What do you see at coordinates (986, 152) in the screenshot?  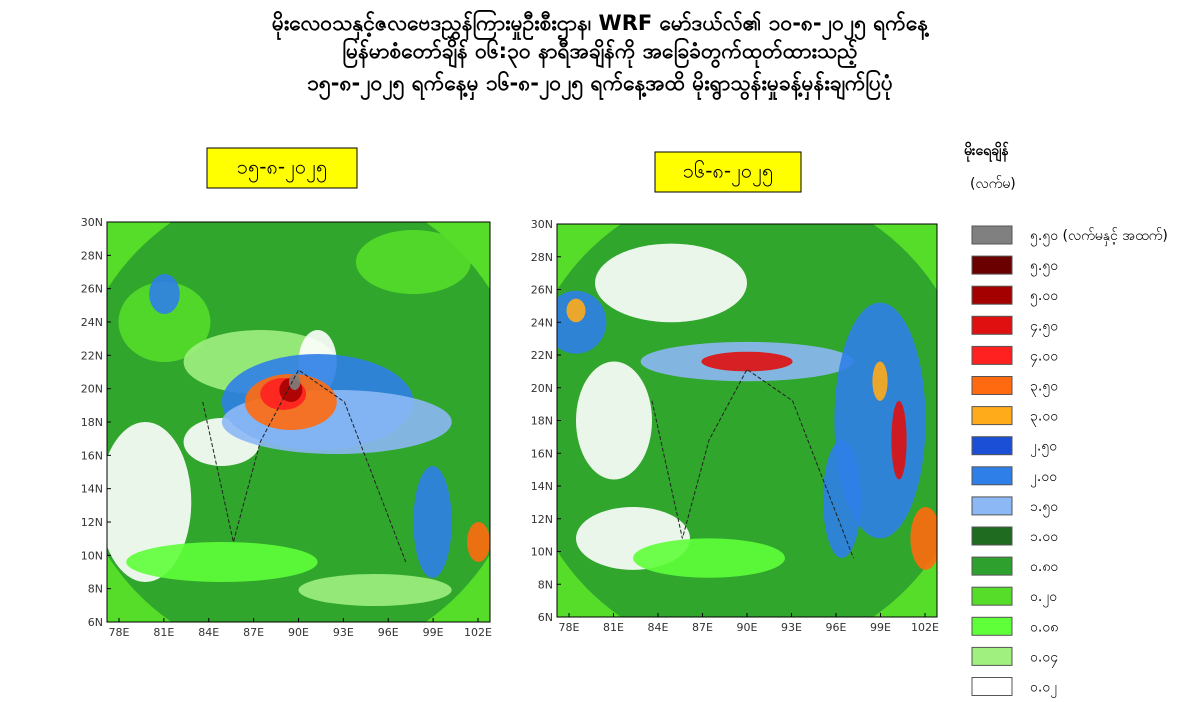 I see `legend-title: မိုးရေချိန်` at bounding box center [986, 152].